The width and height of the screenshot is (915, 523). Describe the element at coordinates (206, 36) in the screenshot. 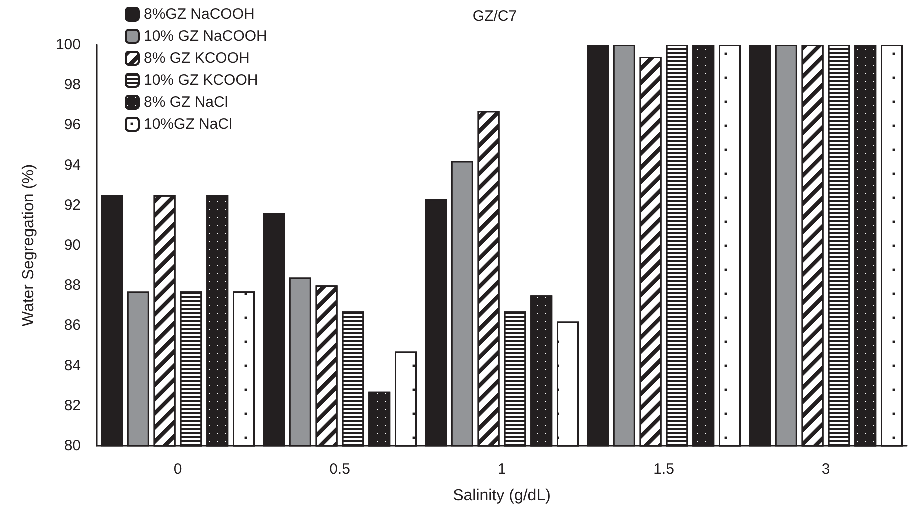

I see `legend-label: 10% GZ NaCOOH` at that location.